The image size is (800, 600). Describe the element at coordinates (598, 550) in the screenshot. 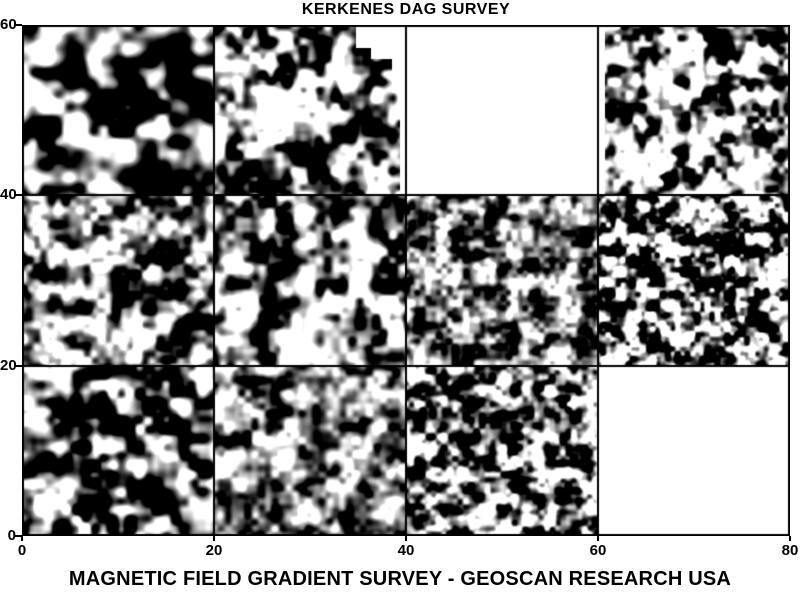

I see `x-tick-label: 60` at that location.